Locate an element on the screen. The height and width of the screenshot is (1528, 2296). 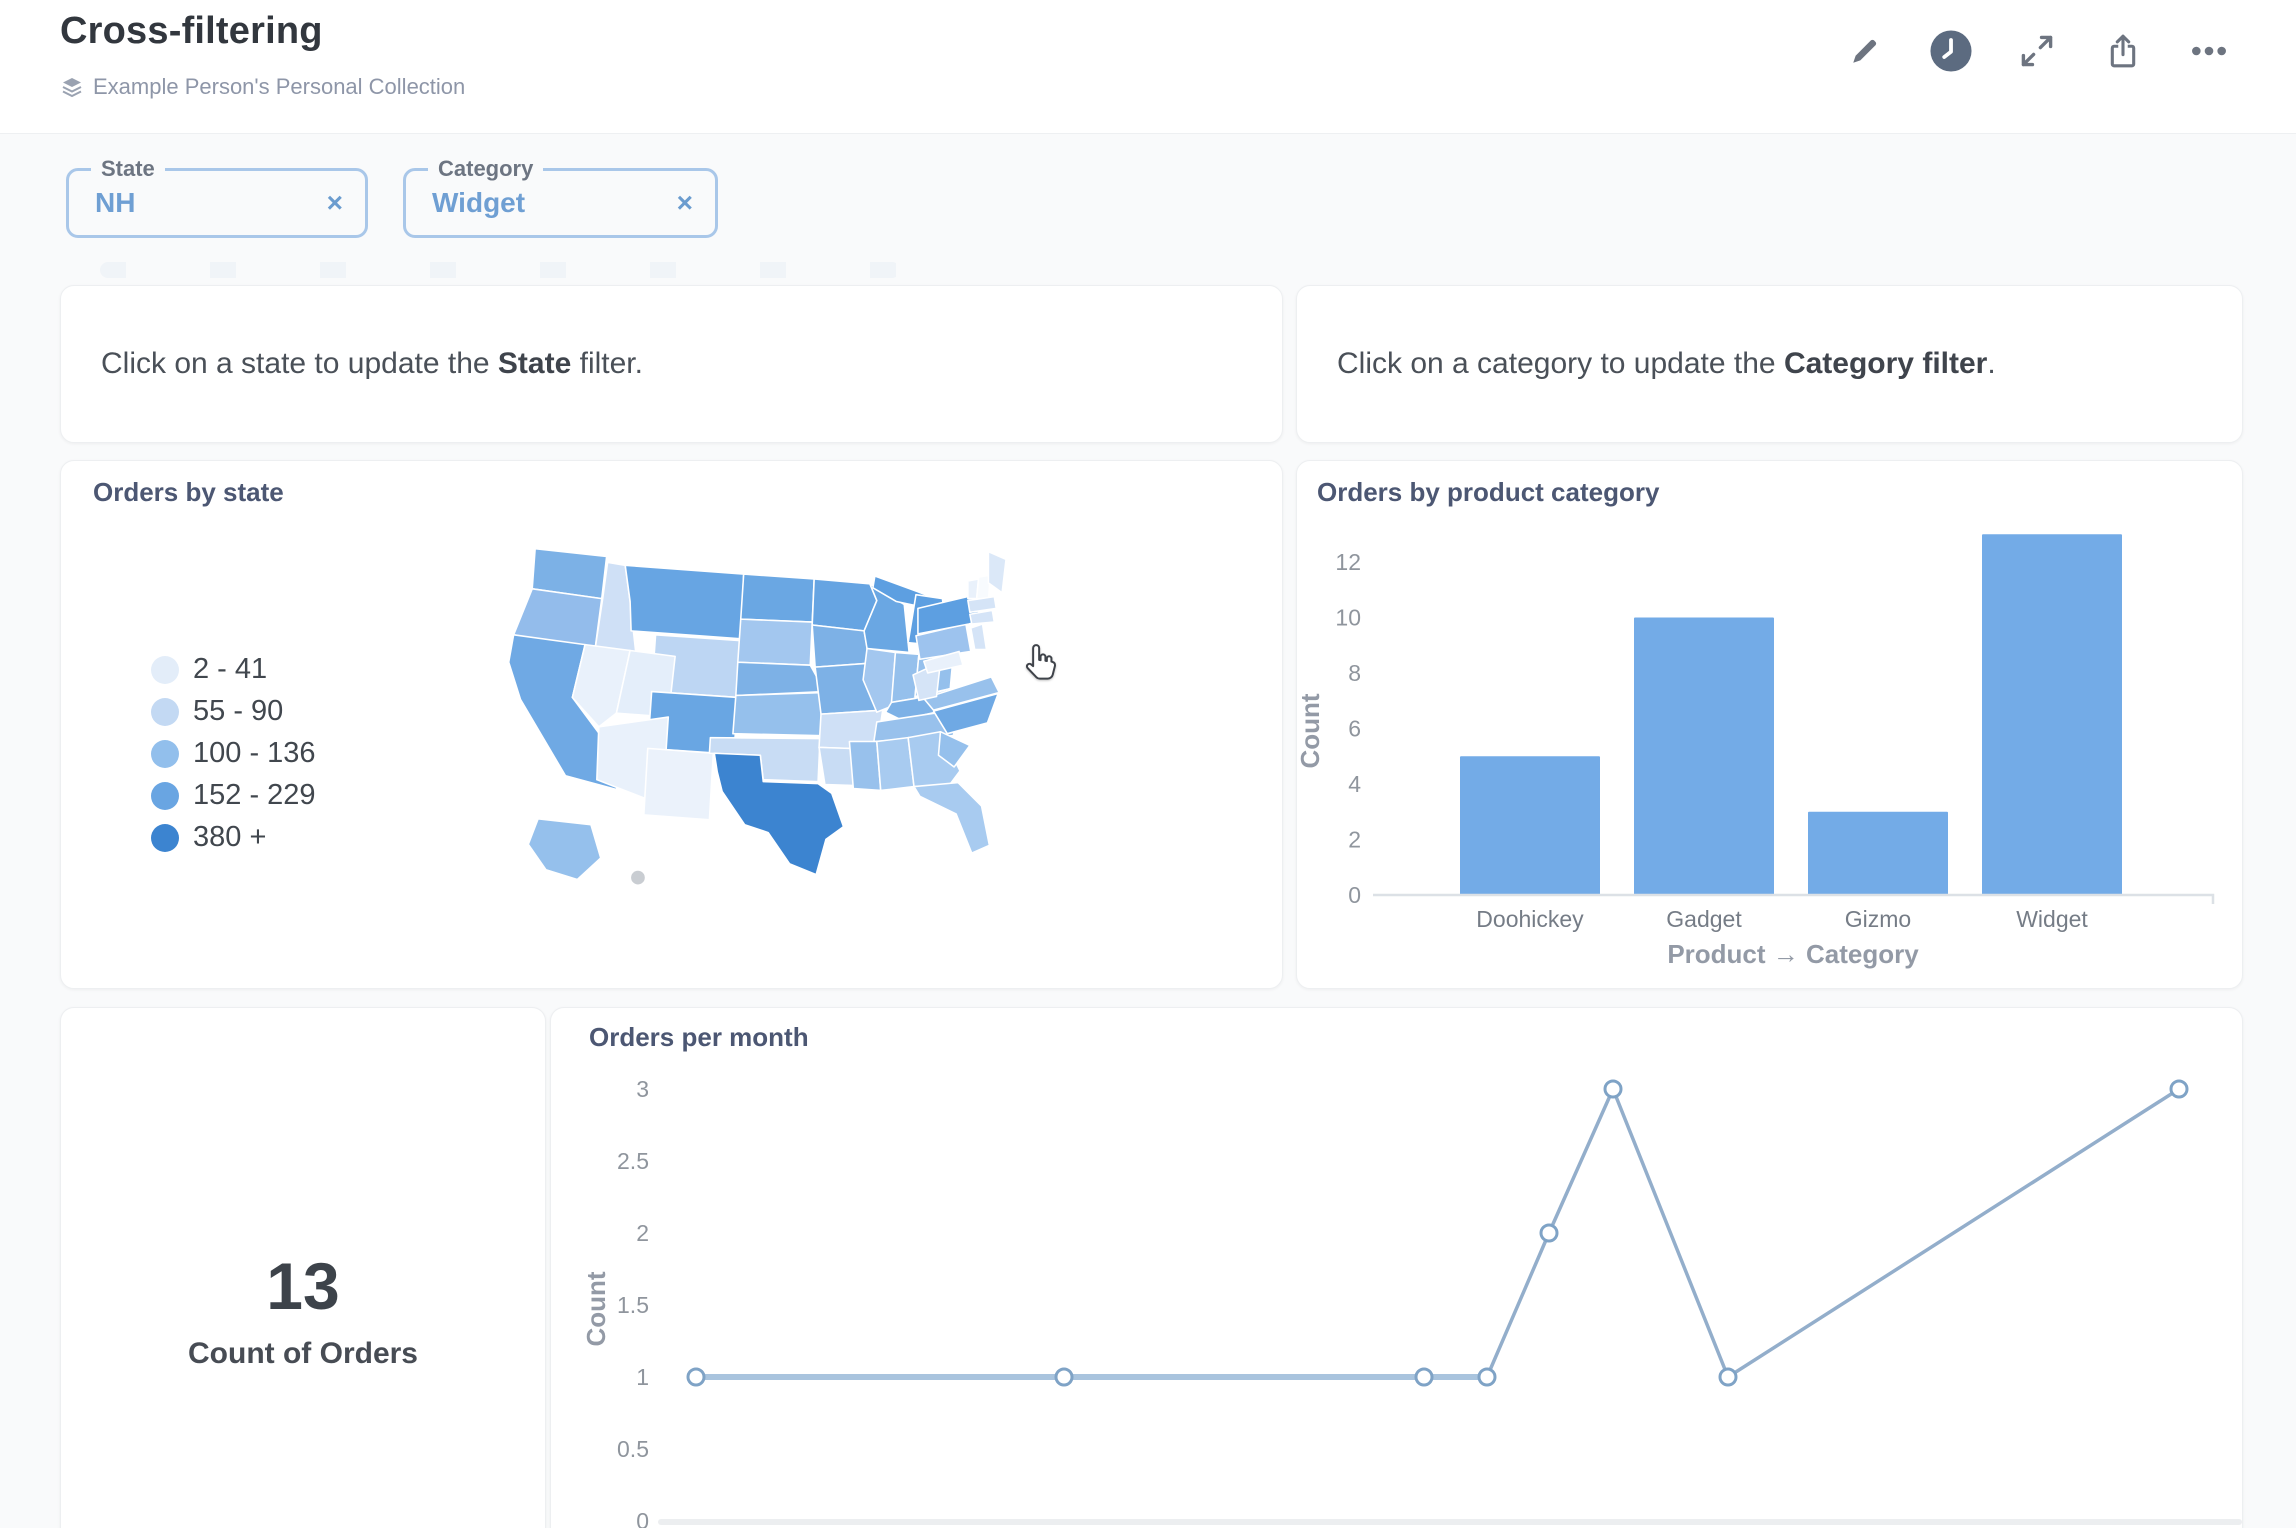
map-card-title: Orders by state is located at coordinates (188, 492).